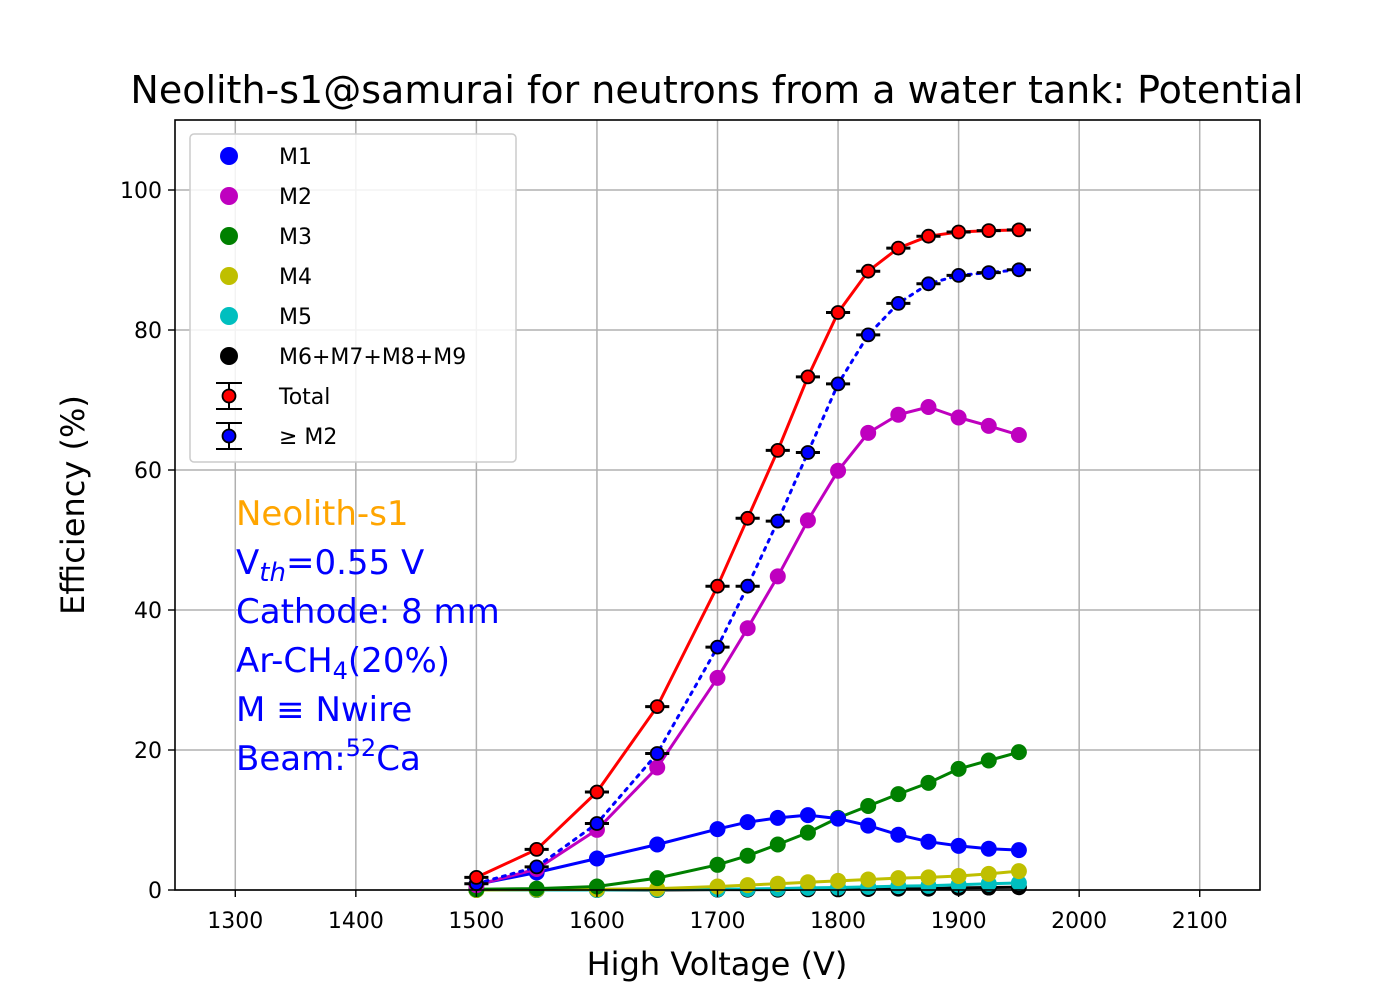 Image resolution: width=1400 pixels, height=1000 pixels. I want to click on x-tick-label: 1400, so click(356, 921).